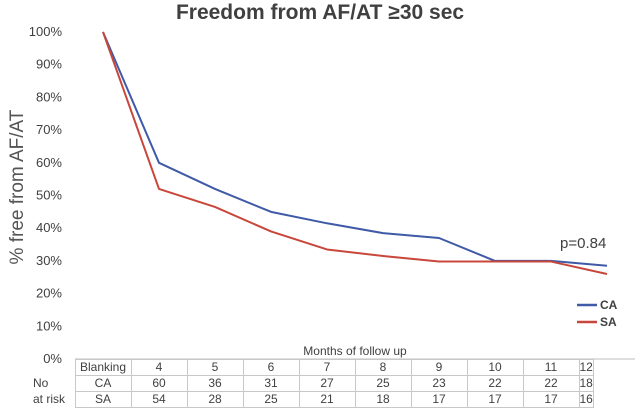 Image resolution: width=640 pixels, height=409 pixels. Describe the element at coordinates (49, 399) in the screenshot. I see `risk-label-at-risk: at risk` at that location.